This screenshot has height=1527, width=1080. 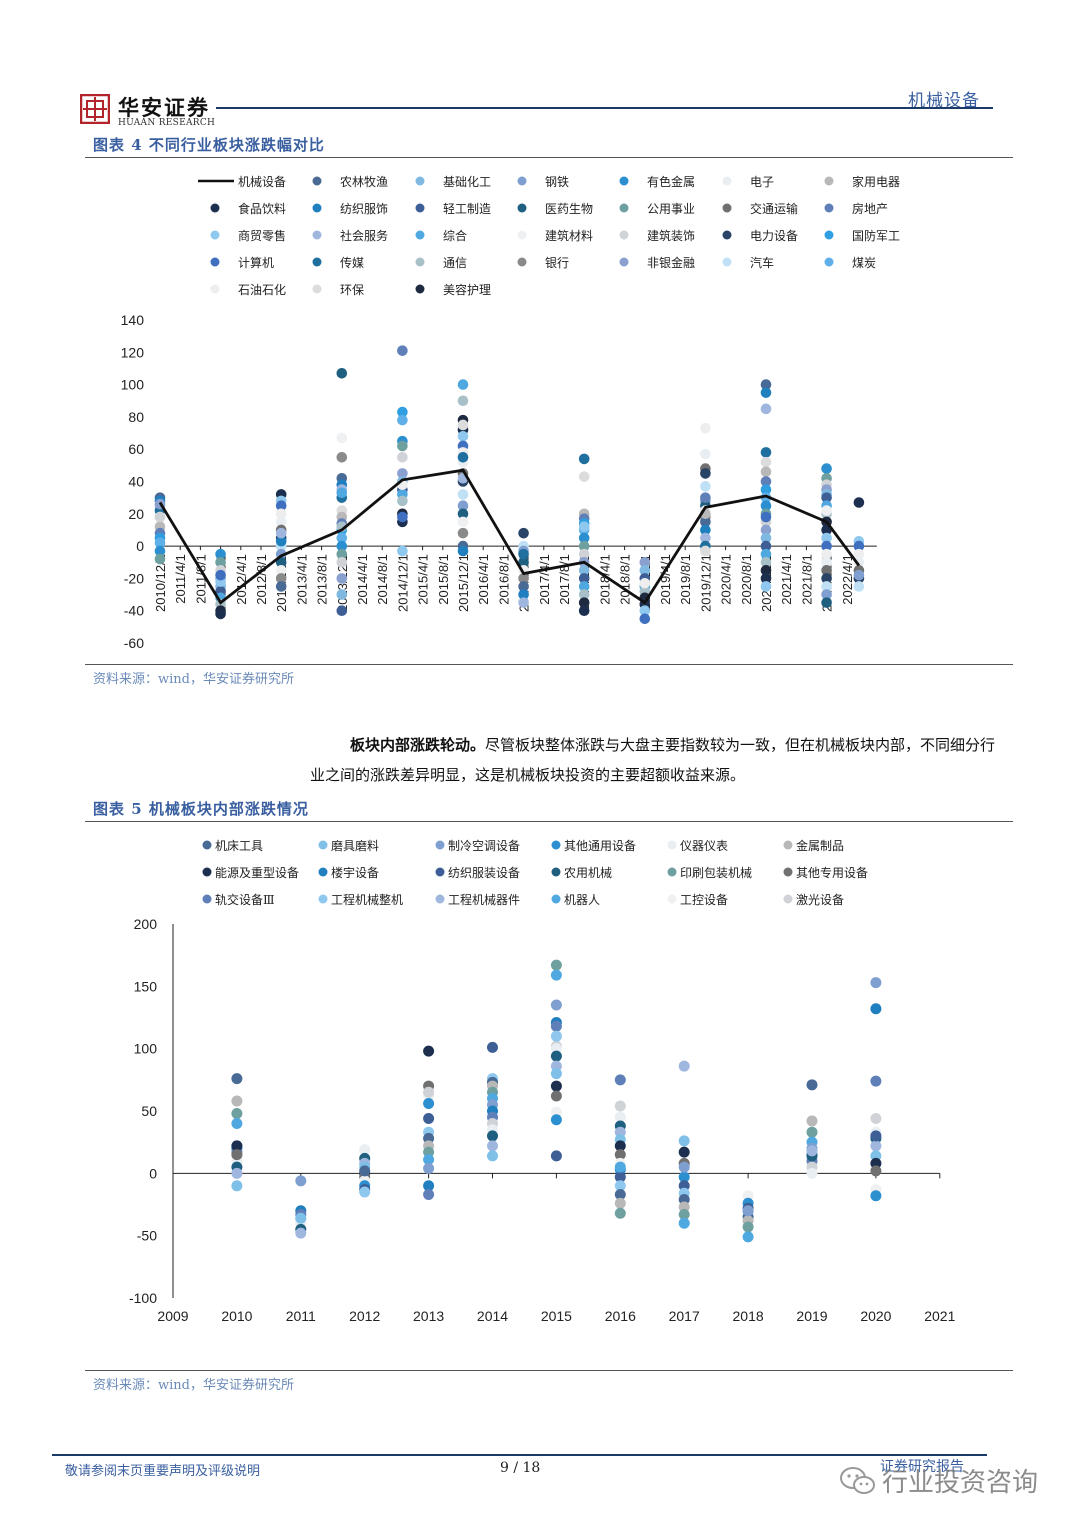 What do you see at coordinates (875, 1316) in the screenshot?
I see `figure5-x-tick: 2020` at bounding box center [875, 1316].